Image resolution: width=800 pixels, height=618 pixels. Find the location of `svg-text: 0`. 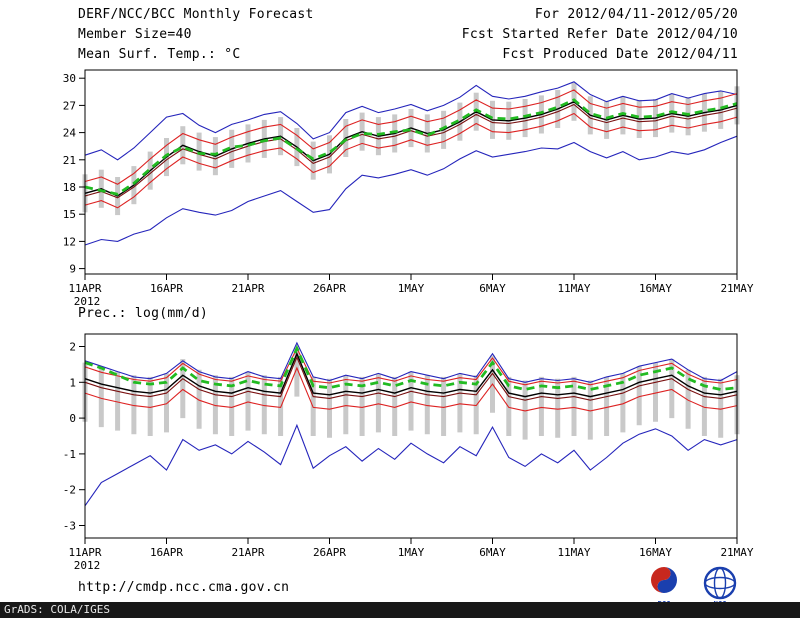

svg-text: 0 is located at coordinates (72, 418).